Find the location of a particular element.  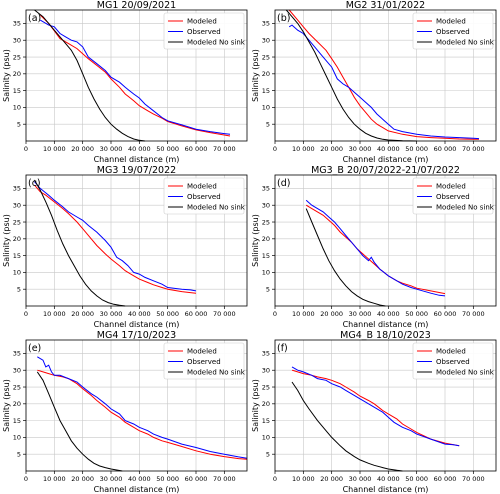

y-axis-label: Salinity (psu) is located at coordinates (6, 75).